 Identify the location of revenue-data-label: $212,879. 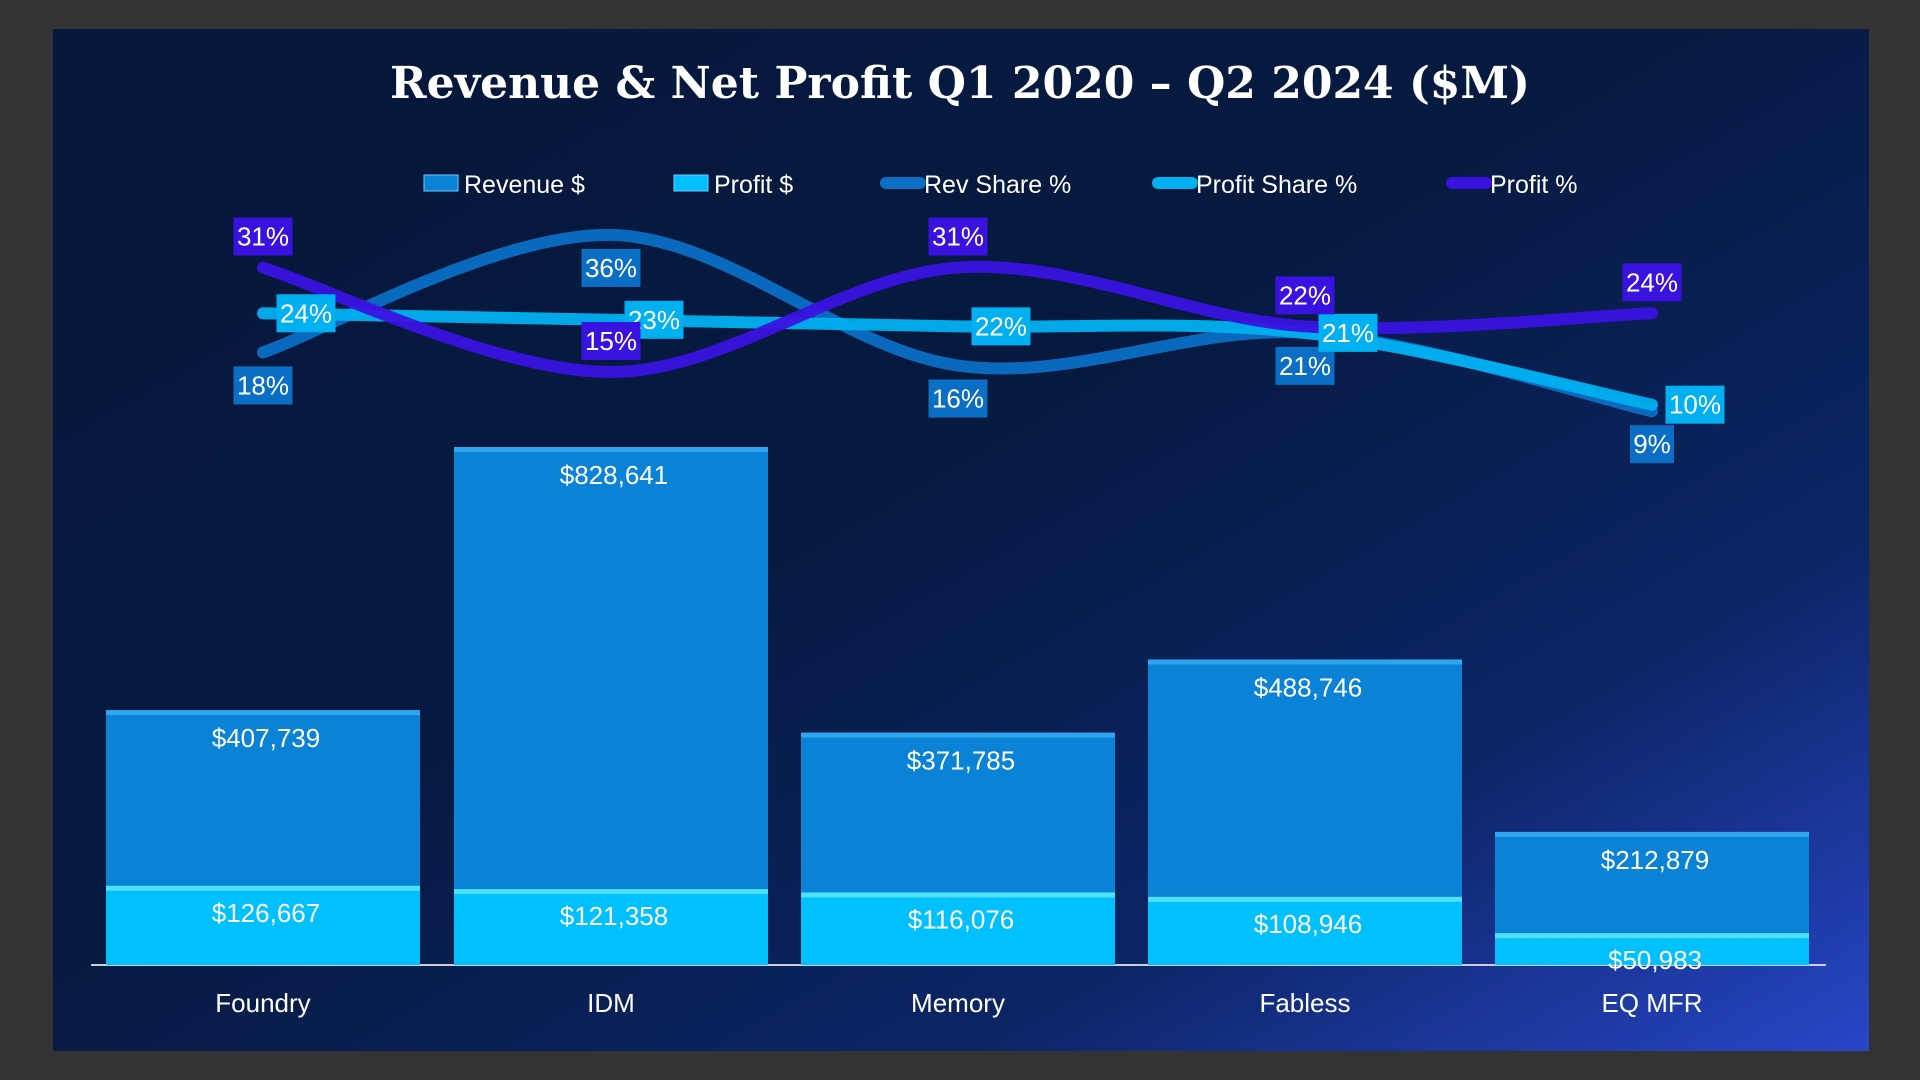
(1655, 860).